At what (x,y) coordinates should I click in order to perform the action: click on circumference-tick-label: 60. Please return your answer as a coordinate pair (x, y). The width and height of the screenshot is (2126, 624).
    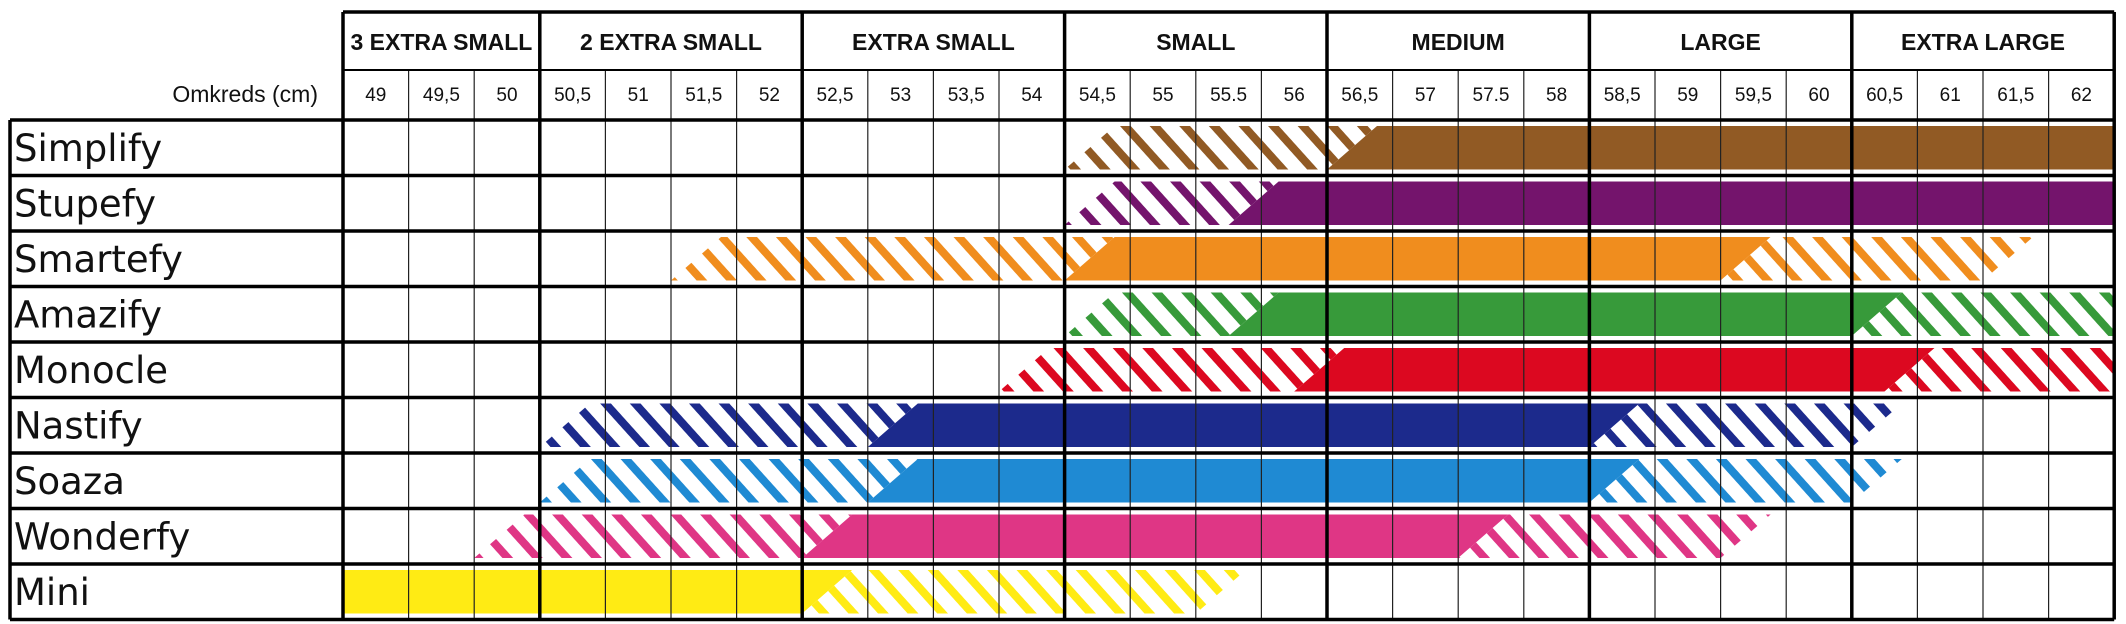
    Looking at the image, I should click on (1818, 95).